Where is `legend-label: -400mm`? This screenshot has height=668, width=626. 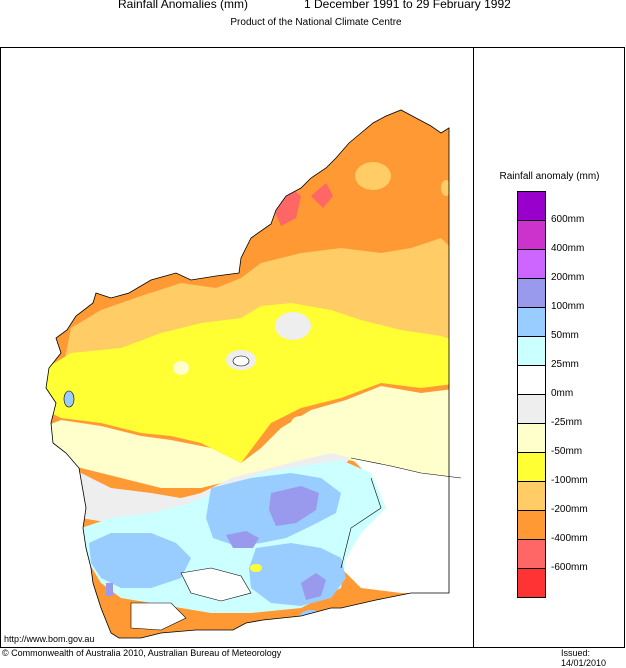 legend-label: -400mm is located at coordinates (569, 538).